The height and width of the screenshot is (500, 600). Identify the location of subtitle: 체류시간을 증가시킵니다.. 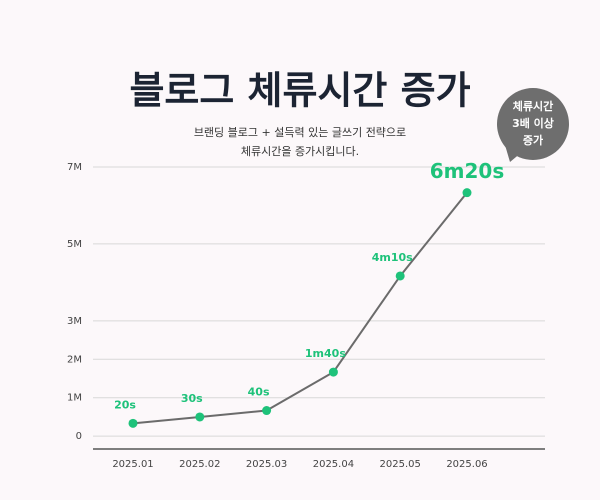
(300, 151).